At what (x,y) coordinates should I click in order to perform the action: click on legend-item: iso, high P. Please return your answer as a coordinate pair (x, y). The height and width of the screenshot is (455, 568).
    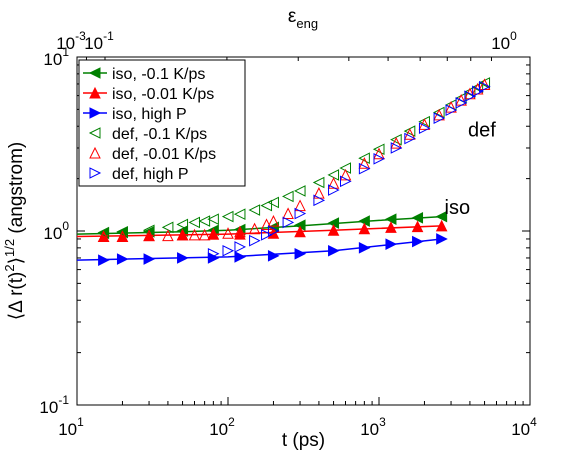
    Looking at the image, I should click on (135, 114).